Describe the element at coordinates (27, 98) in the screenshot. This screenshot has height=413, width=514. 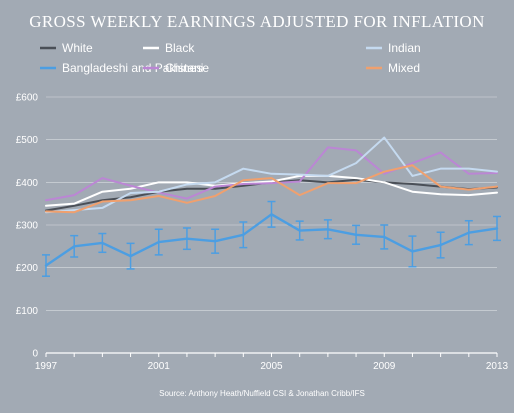
I see `y-tick-label: £600` at that location.